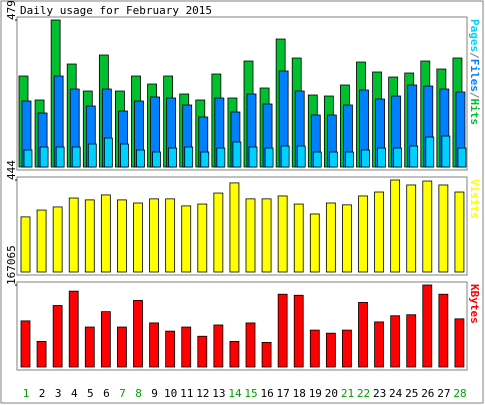  What do you see at coordinates (11, 10) in the screenshot?
I see `y-tick-label: 4792` at bounding box center [11, 10].